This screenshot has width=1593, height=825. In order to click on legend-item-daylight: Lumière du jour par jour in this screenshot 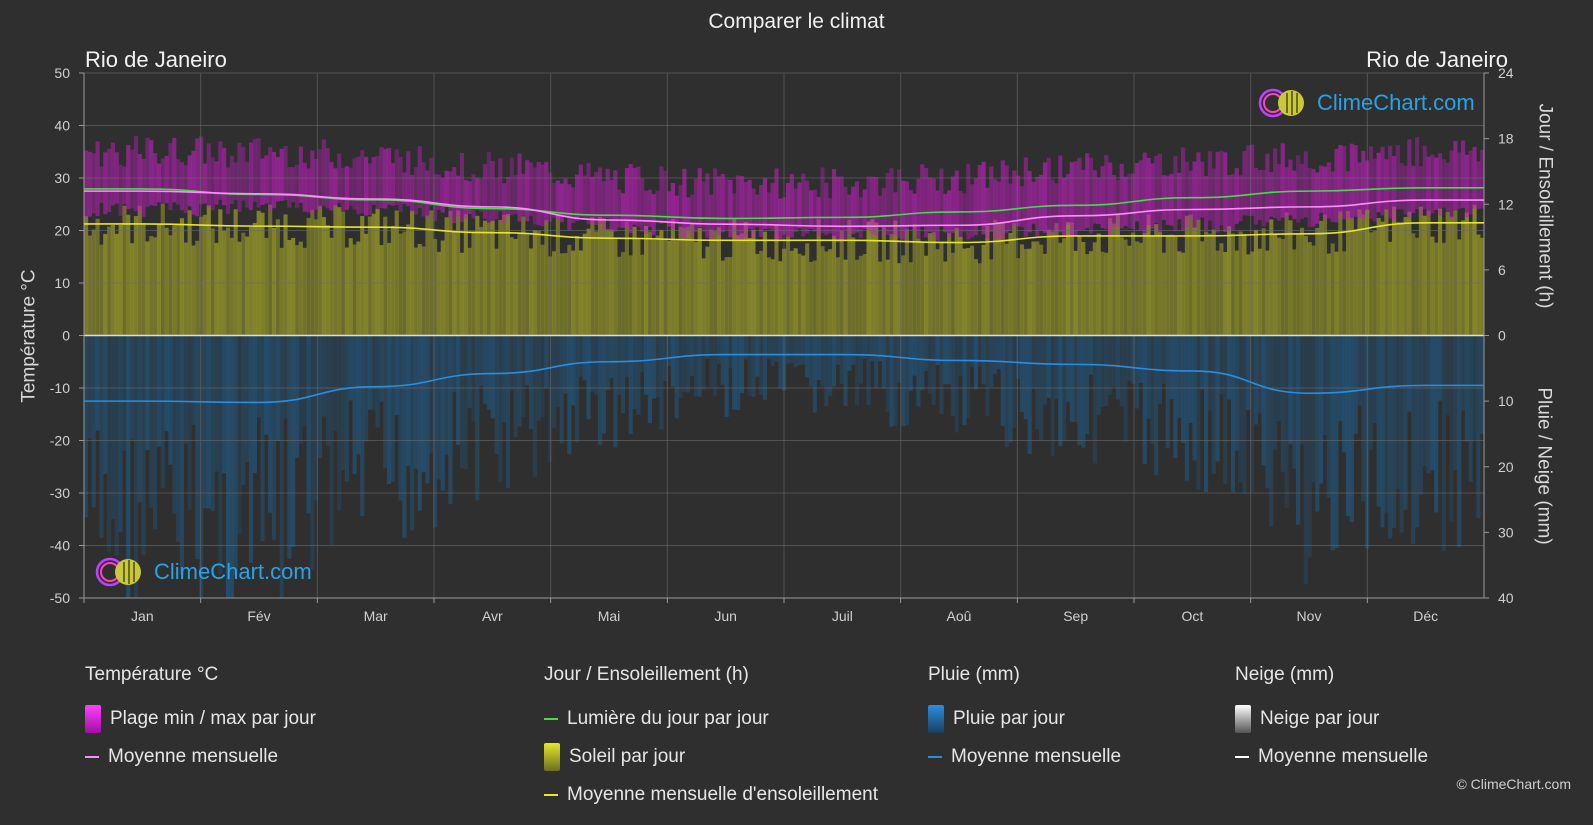, I will do `click(711, 719)`.